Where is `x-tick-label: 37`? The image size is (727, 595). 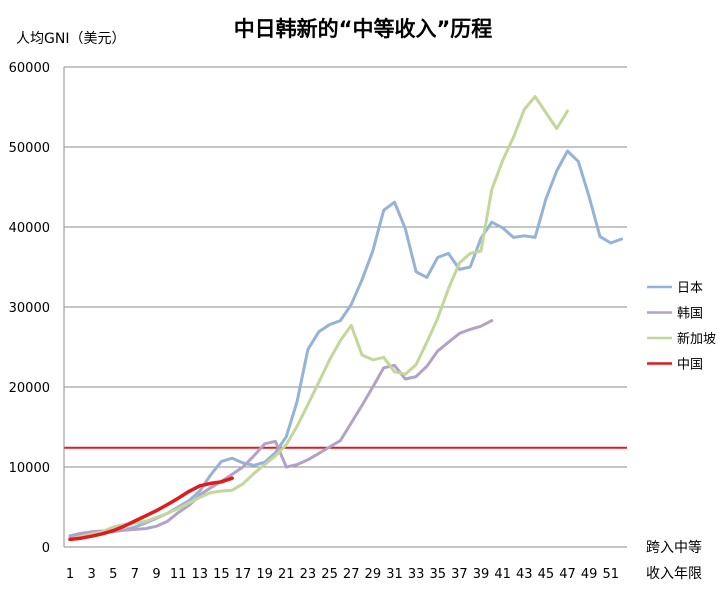 x-tick-label: 37 is located at coordinates (459, 574).